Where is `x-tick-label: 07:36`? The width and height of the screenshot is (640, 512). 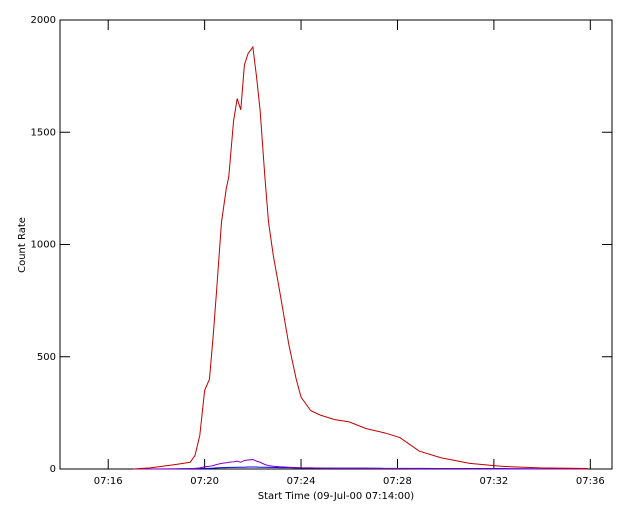 x-tick-label: 07:36 is located at coordinates (590, 481).